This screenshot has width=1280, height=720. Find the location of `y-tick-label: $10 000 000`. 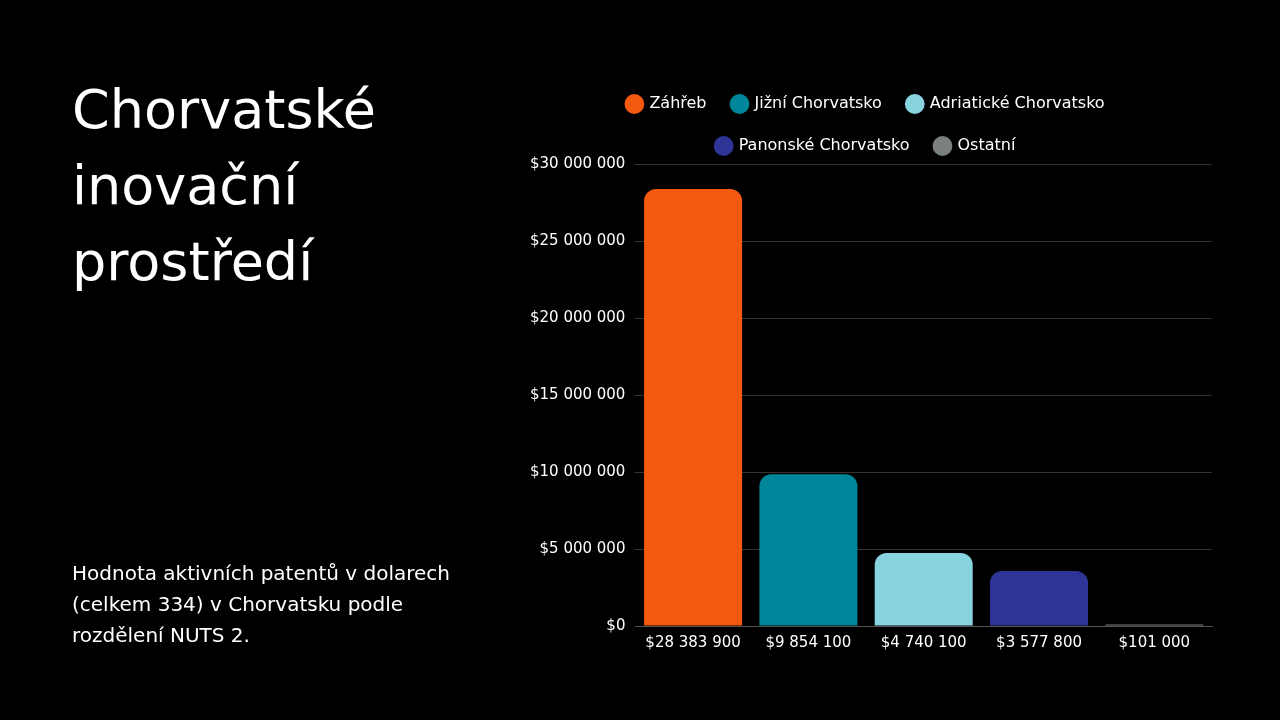

y-tick-label: $10 000 000 is located at coordinates (577, 470).